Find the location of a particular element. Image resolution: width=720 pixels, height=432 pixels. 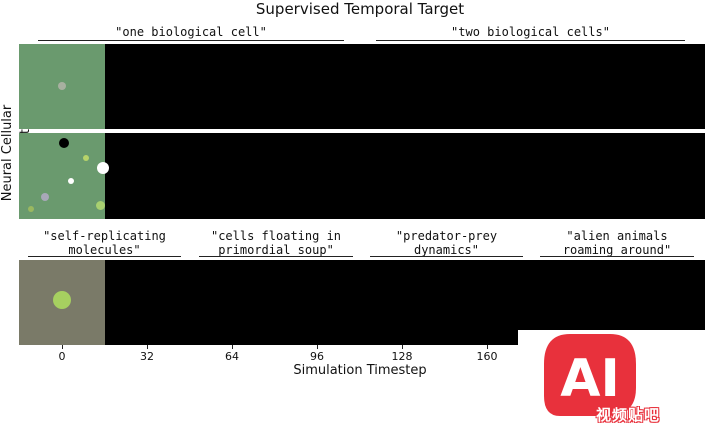

caption-two-biological-cells: "two biological cells" is located at coordinates (530, 32).